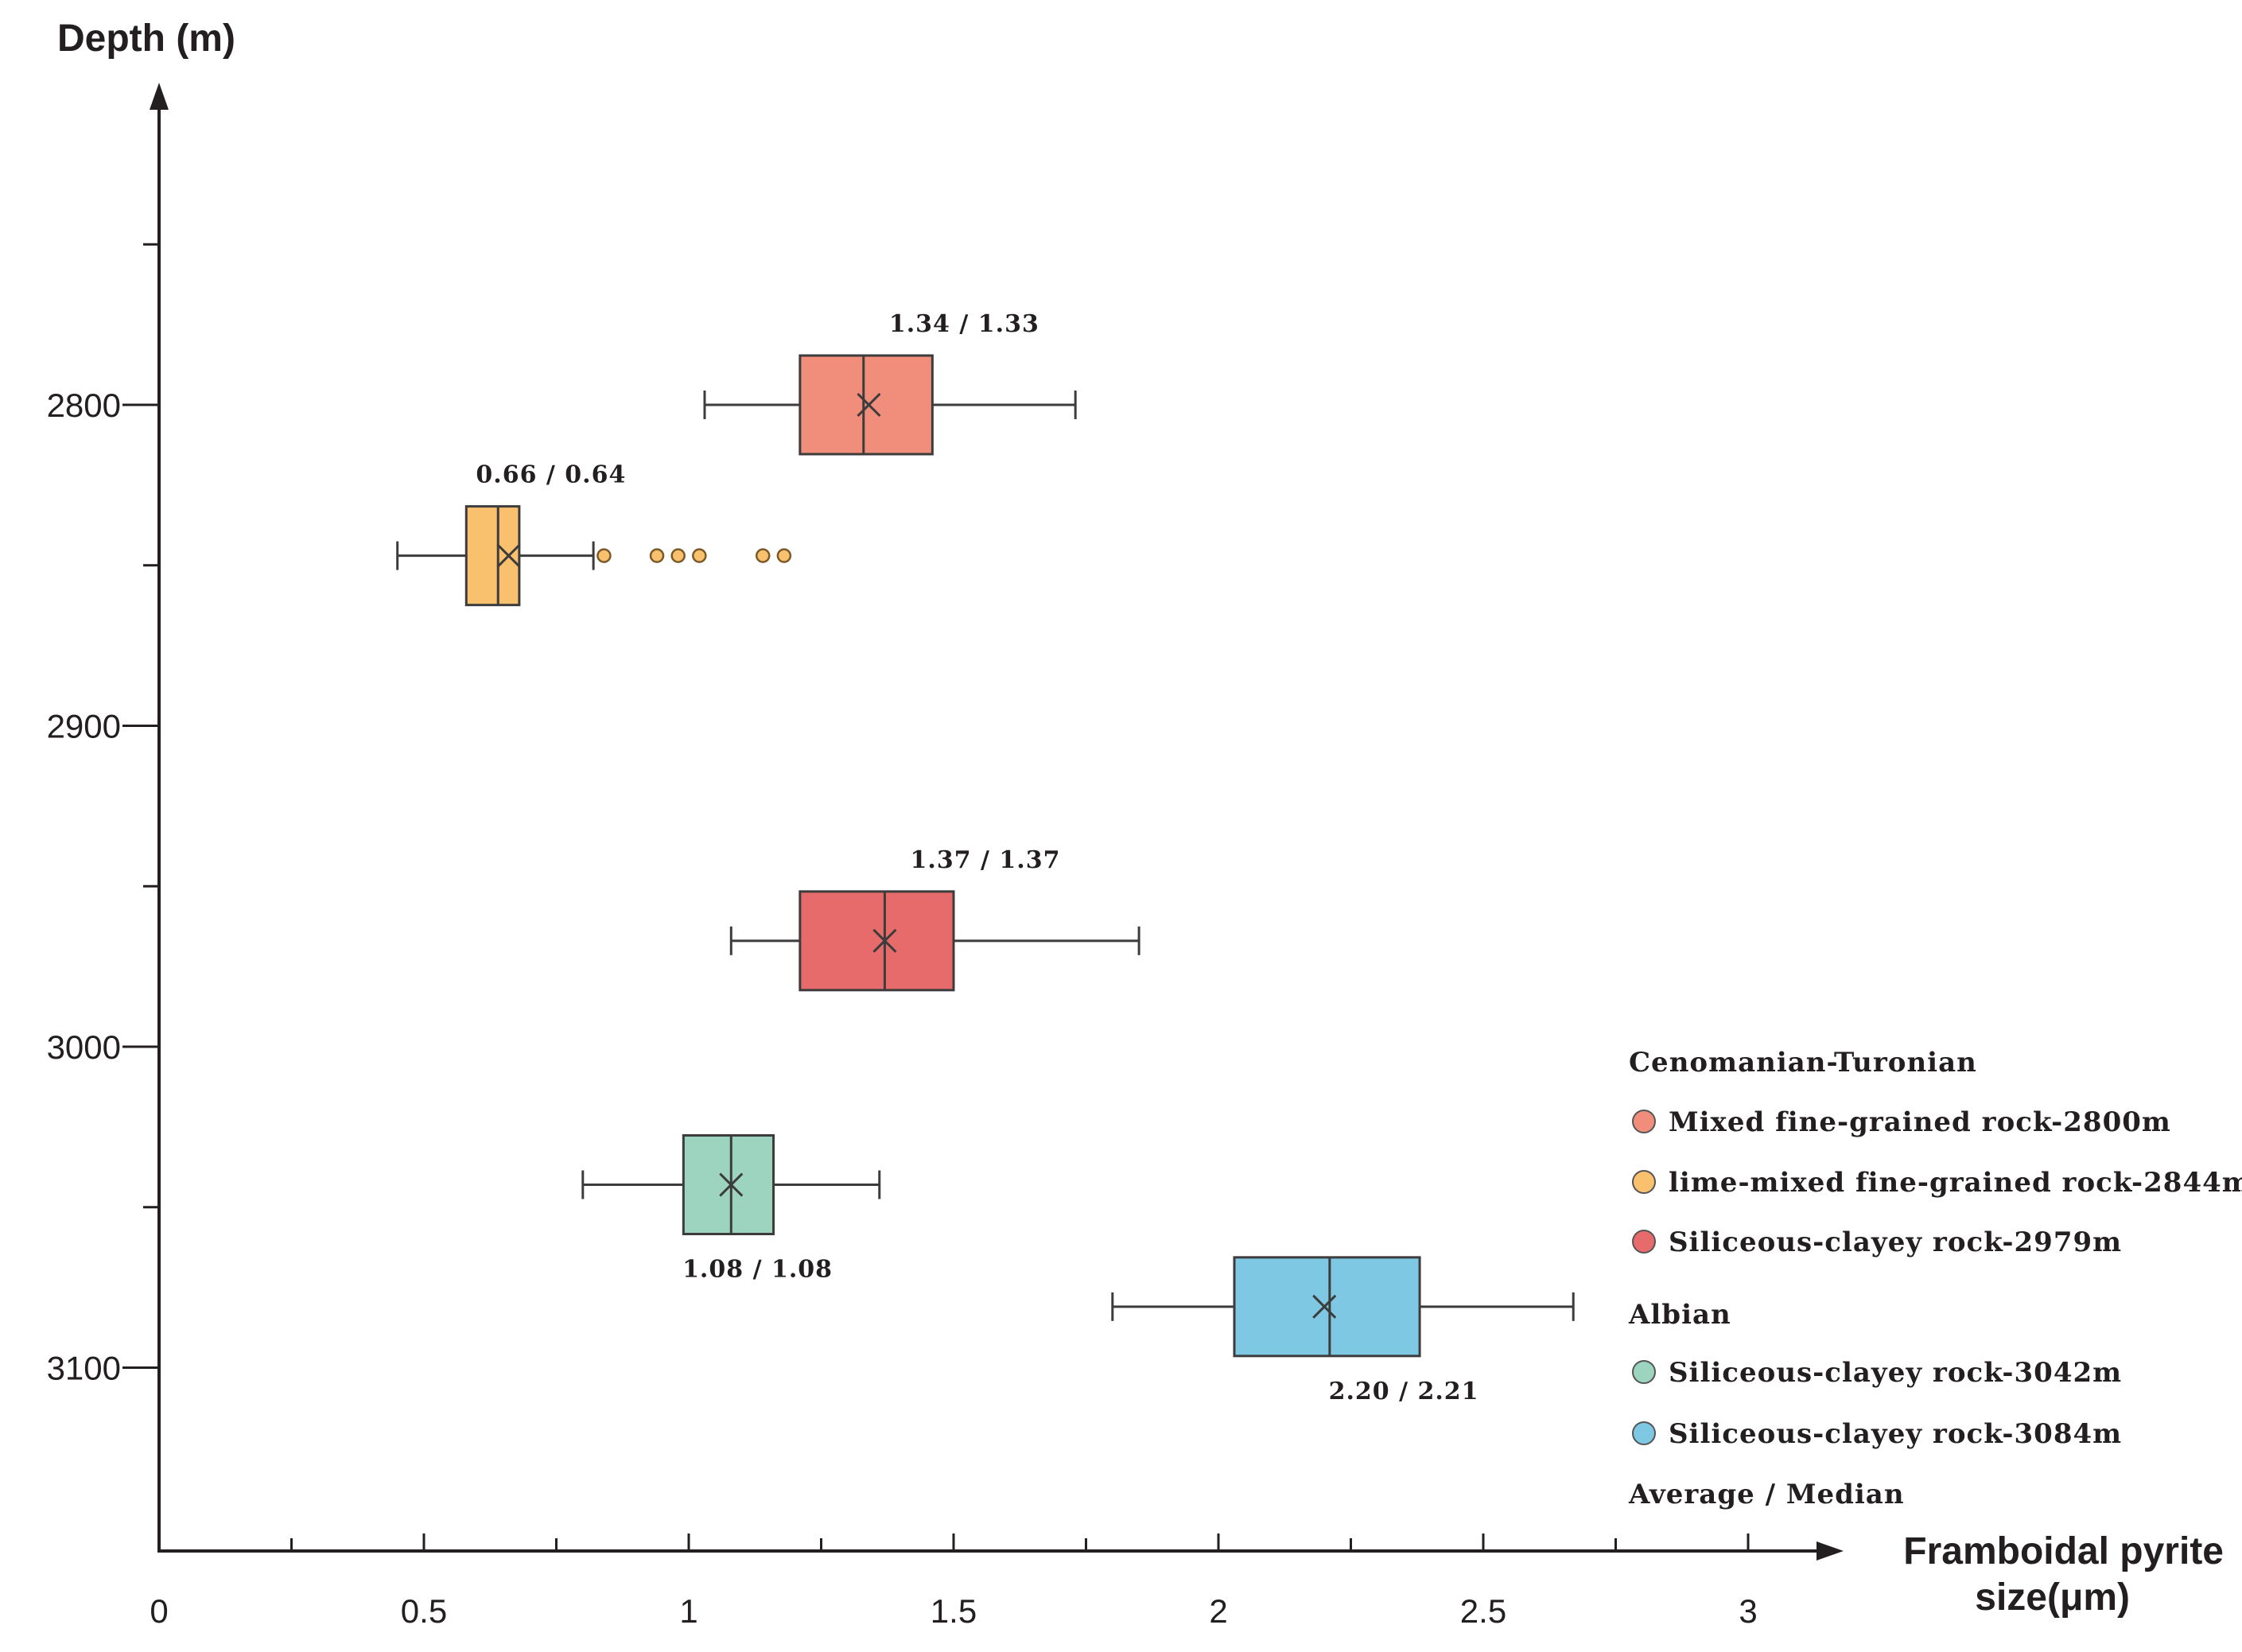  Describe the element at coordinates (1404, 1392) in the screenshot. I see `box-value-label: 2.20 / 2.21` at that location.